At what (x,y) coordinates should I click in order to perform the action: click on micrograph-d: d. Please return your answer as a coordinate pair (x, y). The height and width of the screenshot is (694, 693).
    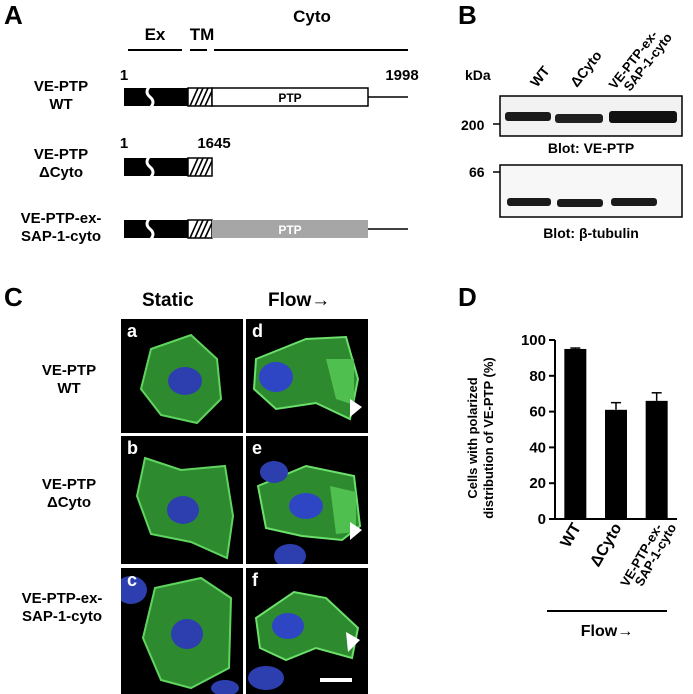
    Looking at the image, I should click on (307, 376).